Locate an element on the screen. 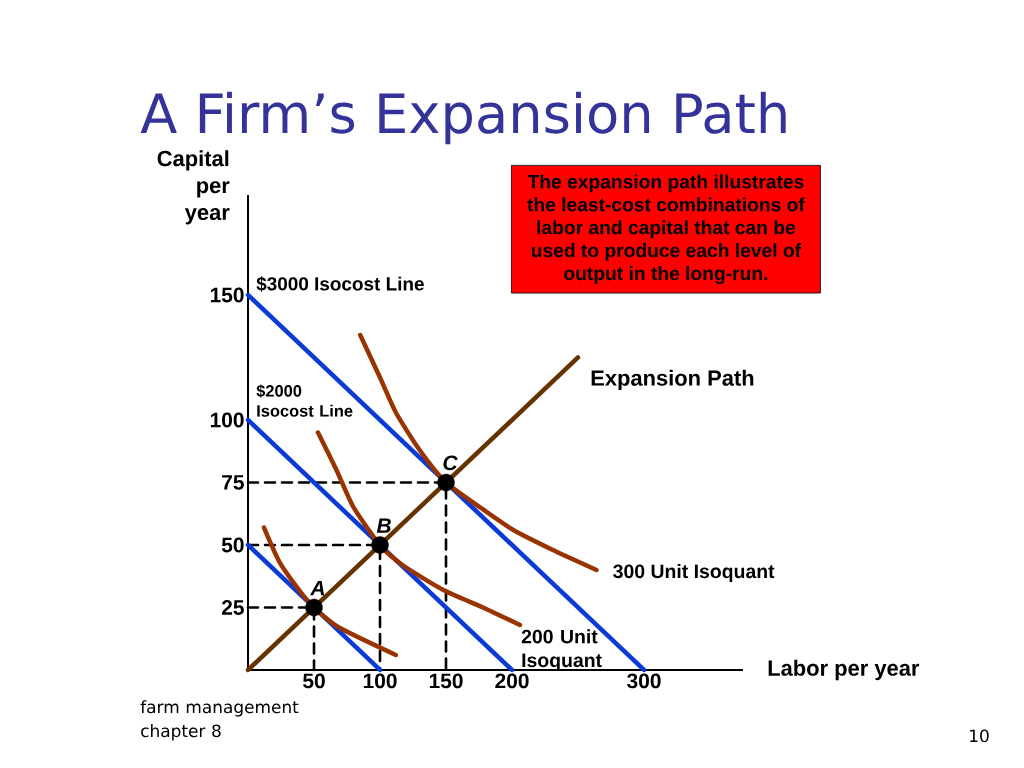  y-tick-label: 75 is located at coordinates (233, 482).